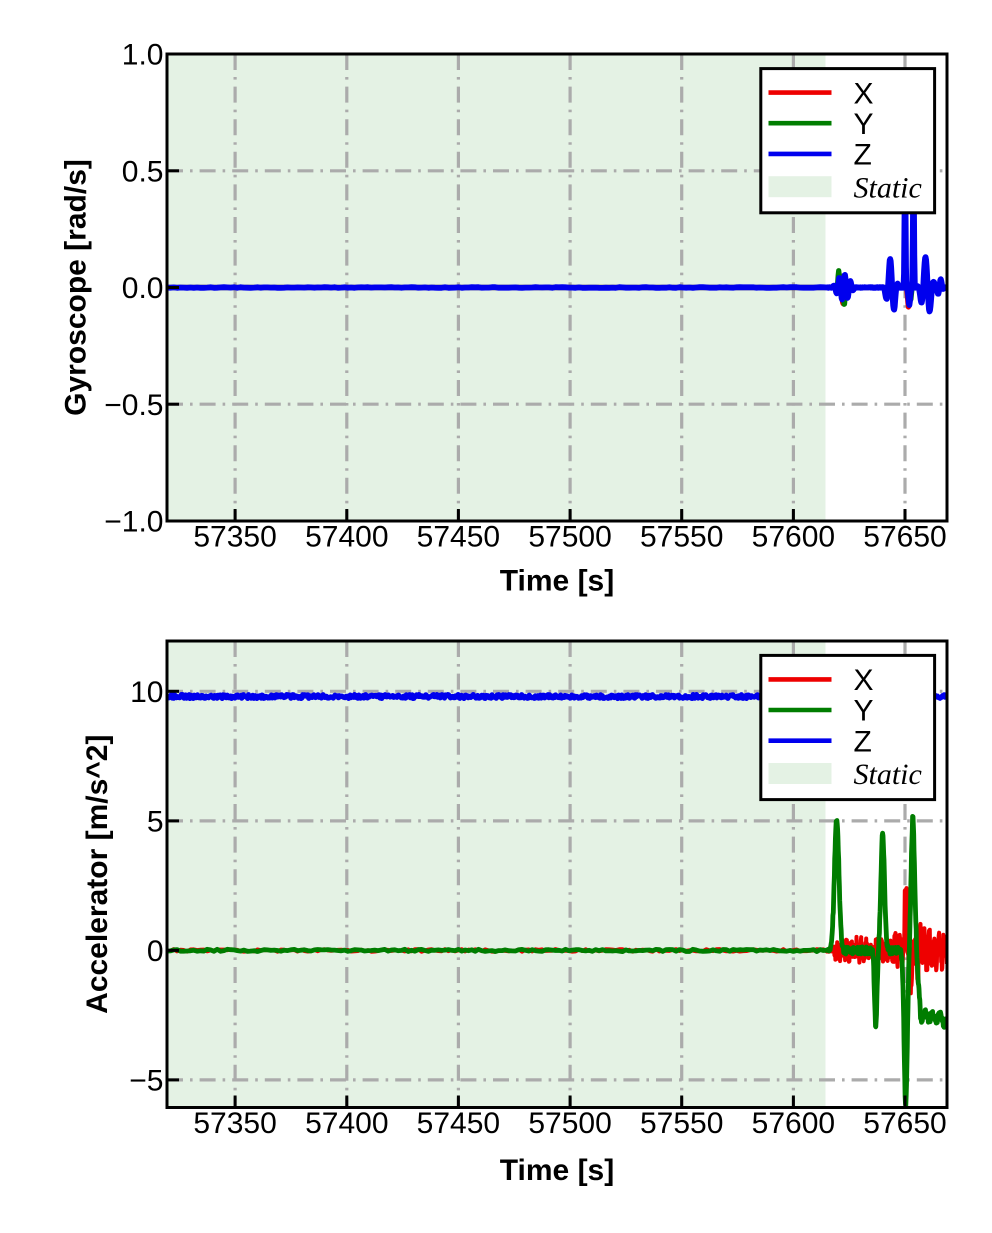 Image resolution: width=992 pixels, height=1233 pixels. Describe the element at coordinates (133, 405) in the screenshot. I see `svg-text: −0.5` at that location.